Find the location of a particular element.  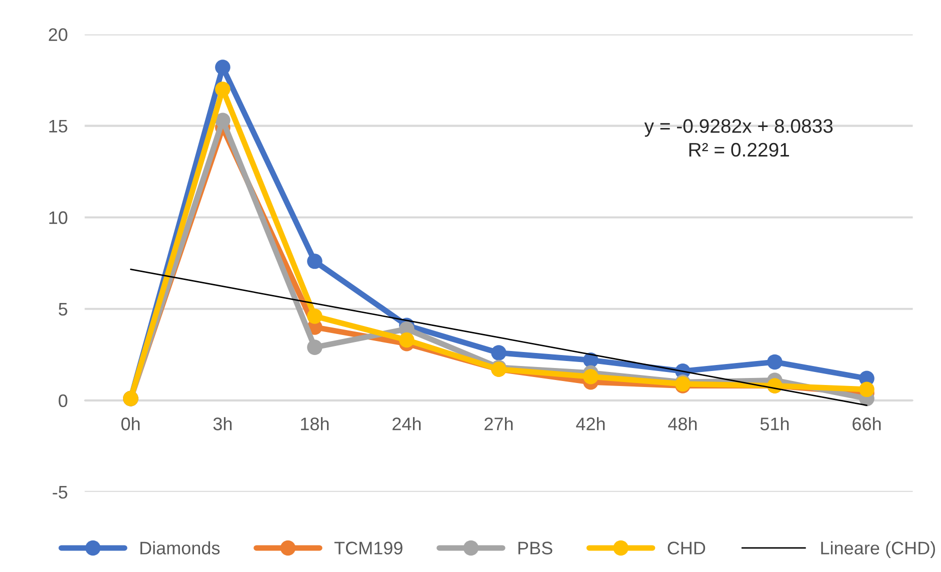

x-tick-label: 48h is located at coordinates (682, 423).